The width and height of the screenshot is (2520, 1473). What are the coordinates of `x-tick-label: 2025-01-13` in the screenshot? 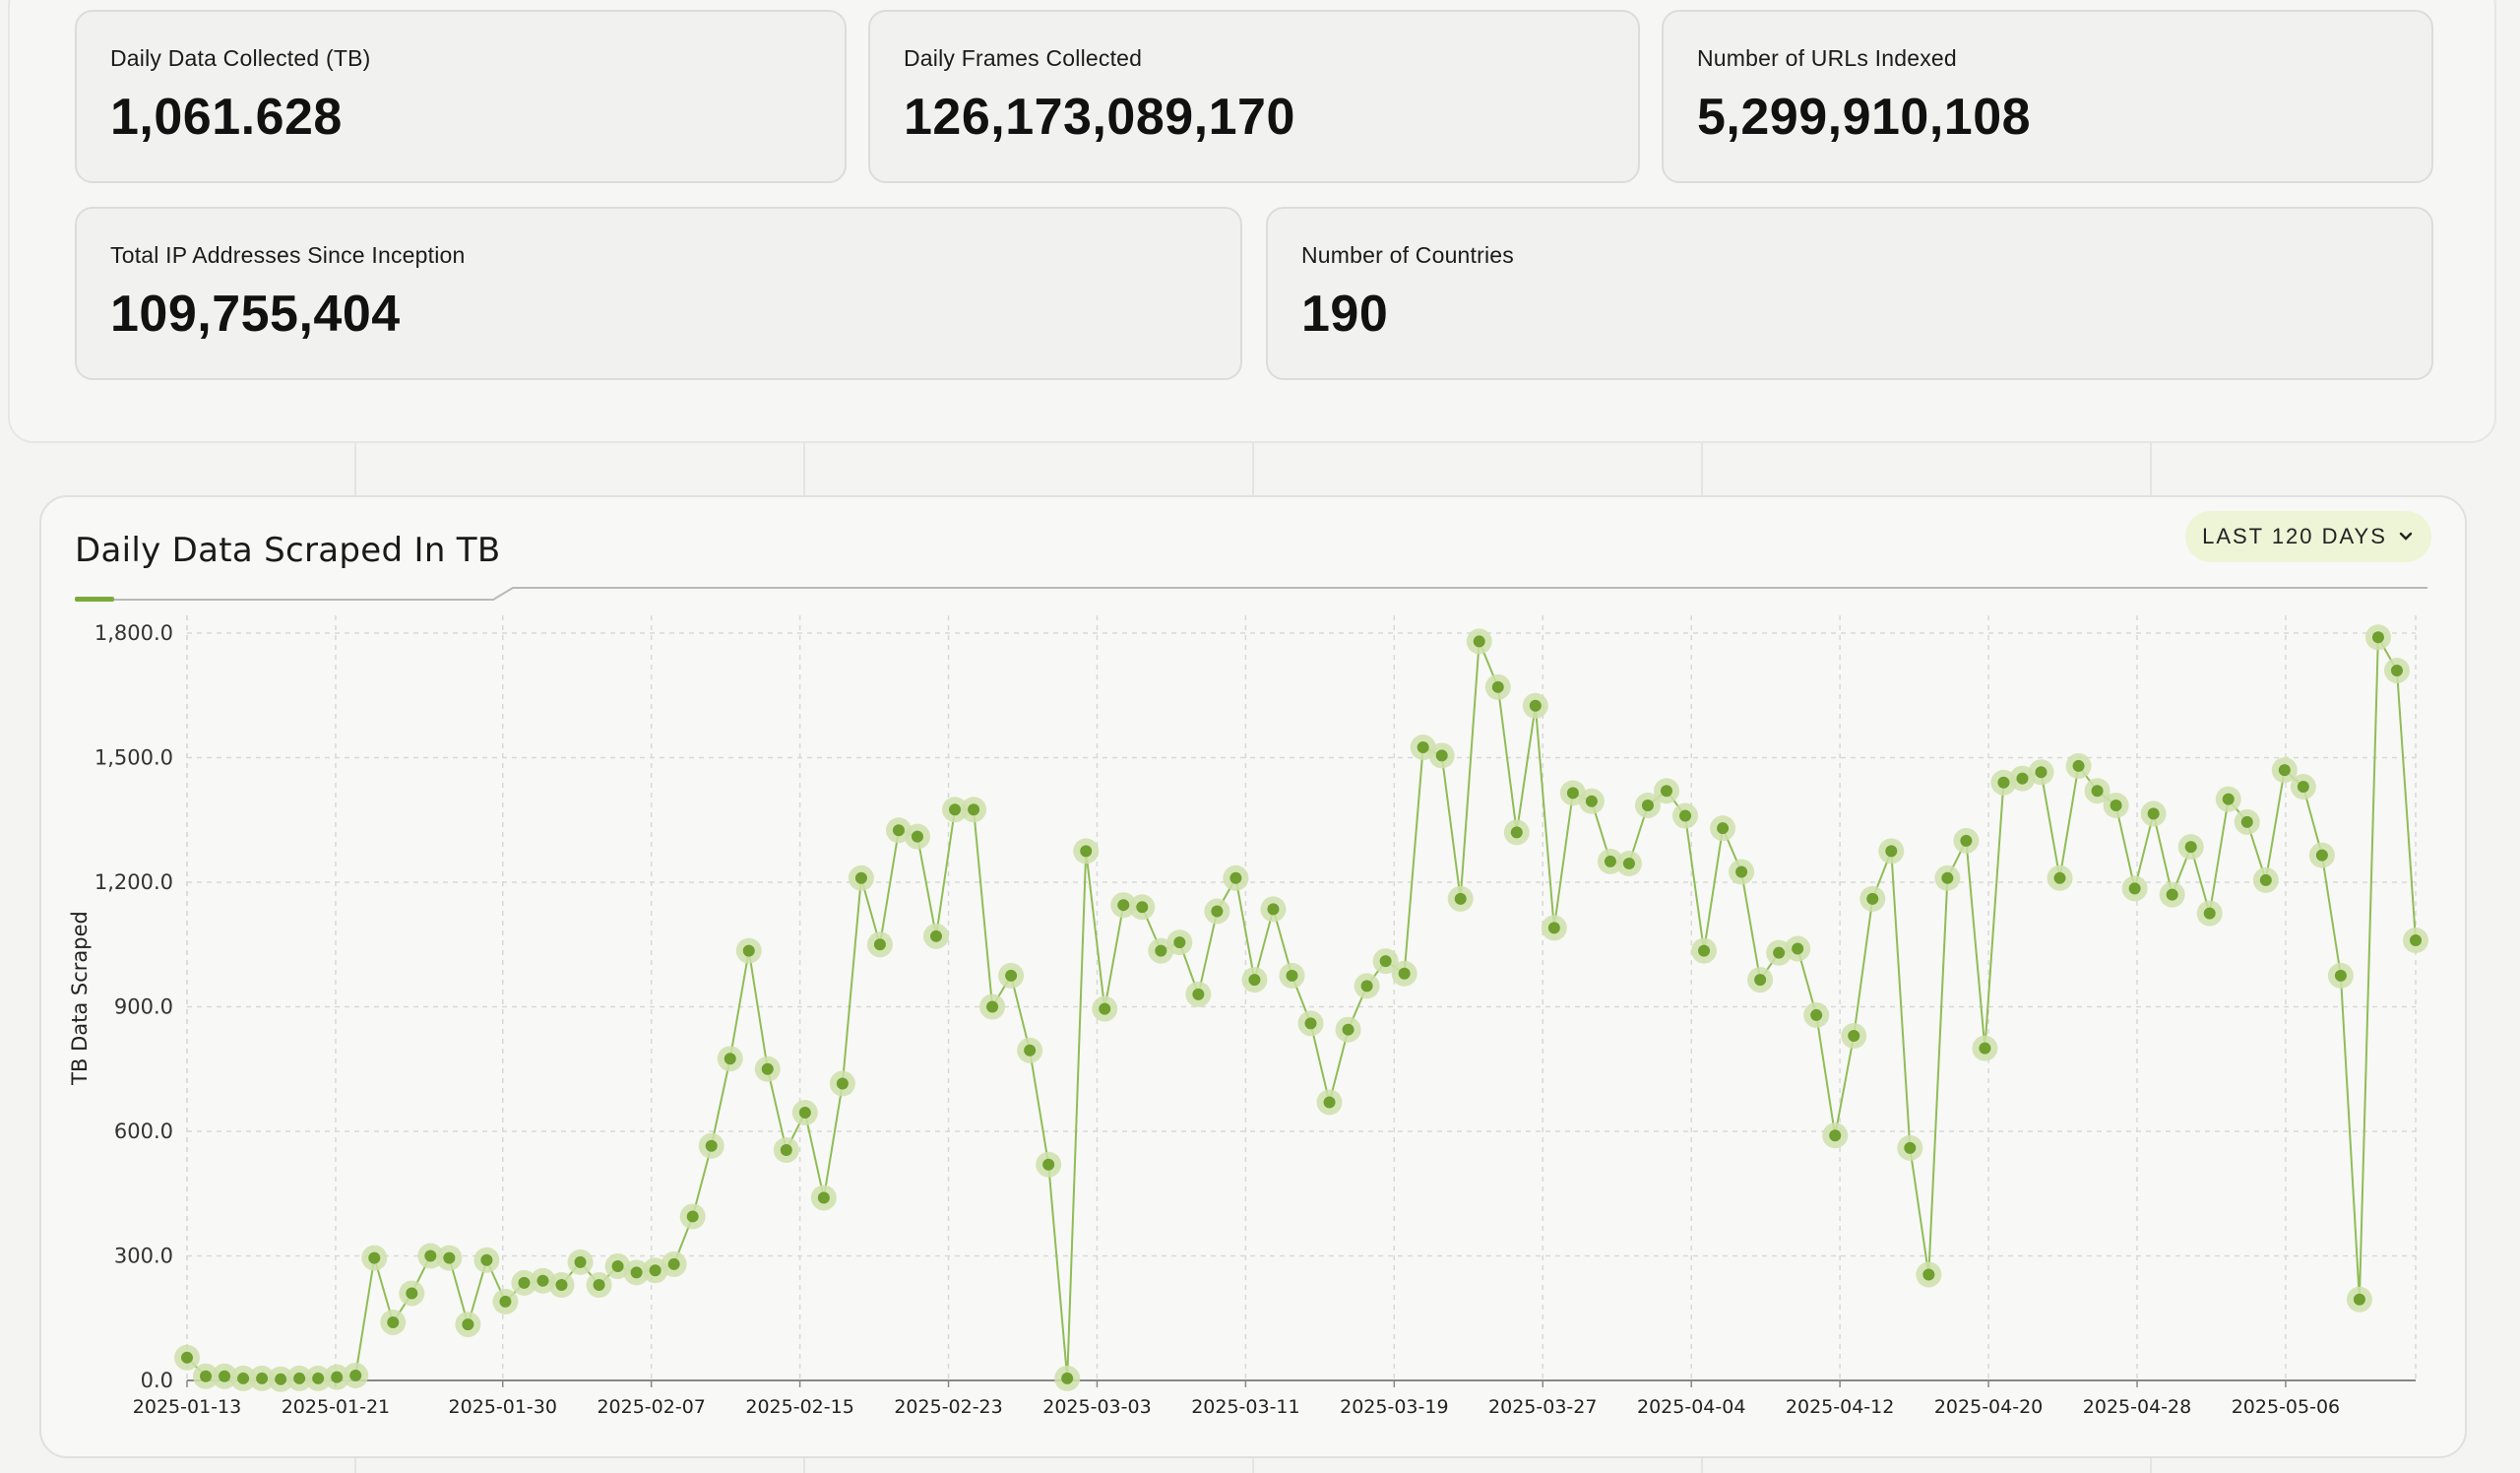 It's located at (187, 1407).